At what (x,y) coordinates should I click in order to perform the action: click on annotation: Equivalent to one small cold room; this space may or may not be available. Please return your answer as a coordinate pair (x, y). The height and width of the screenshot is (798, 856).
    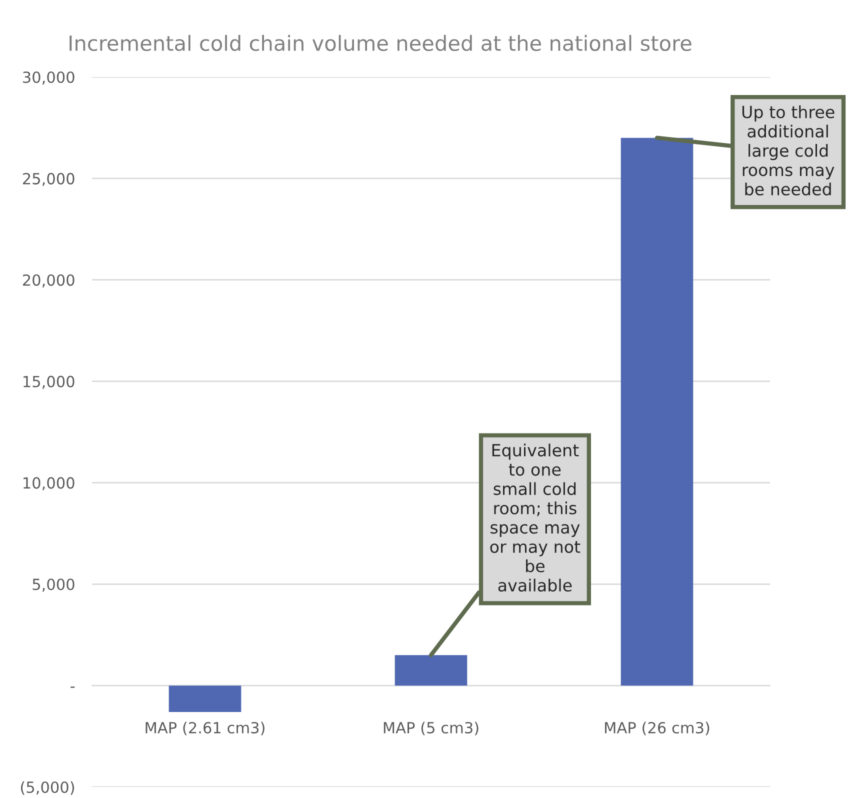
    Looking at the image, I should click on (535, 518).